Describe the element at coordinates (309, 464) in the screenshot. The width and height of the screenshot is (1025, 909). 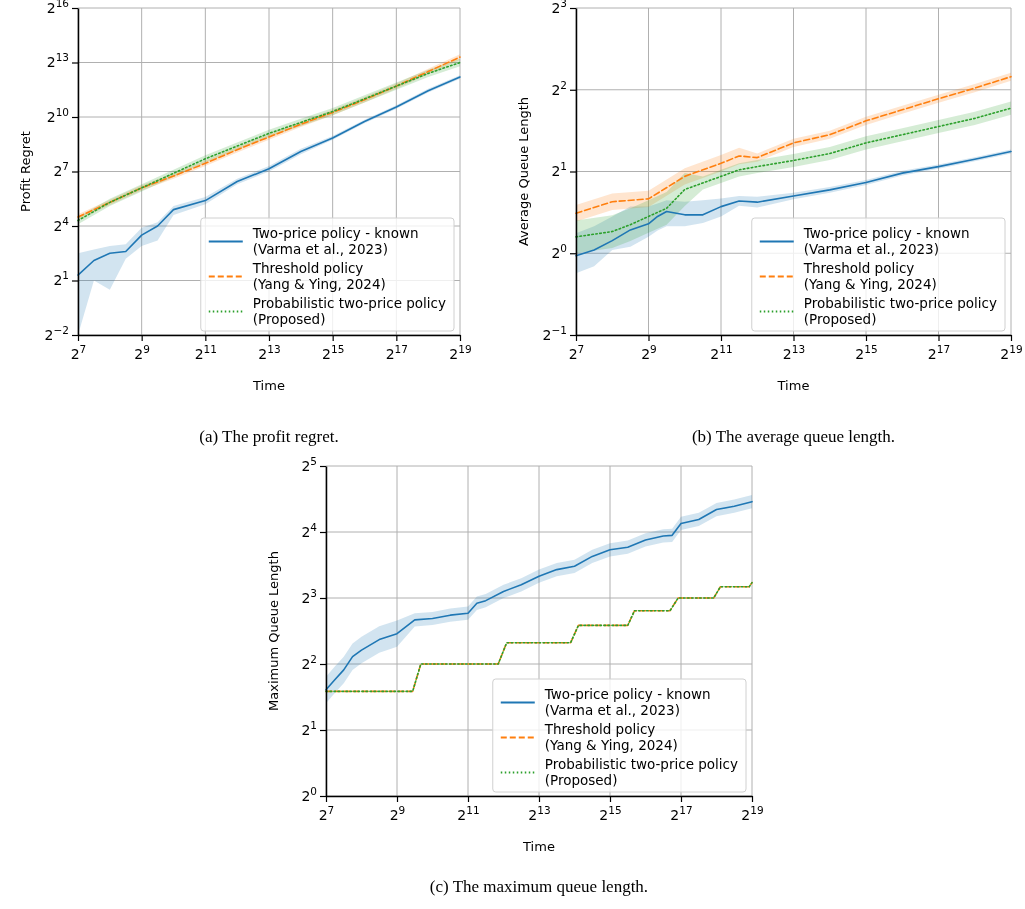
I see `y-tick-label: 2$^{5}$` at that location.